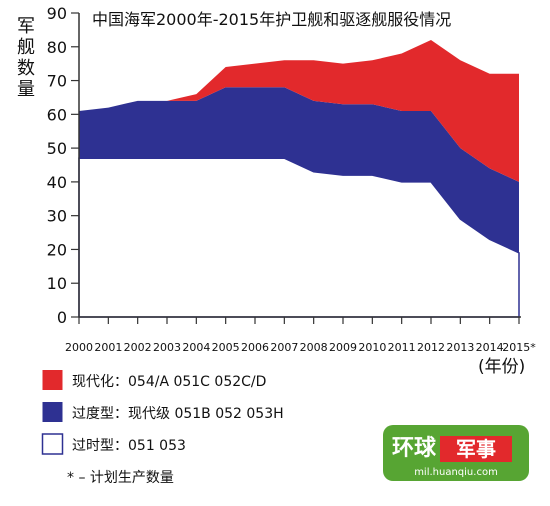 The image size is (550, 506). What do you see at coordinates (57, 81) in the screenshot?
I see `y-tick-label: 70` at bounding box center [57, 81].